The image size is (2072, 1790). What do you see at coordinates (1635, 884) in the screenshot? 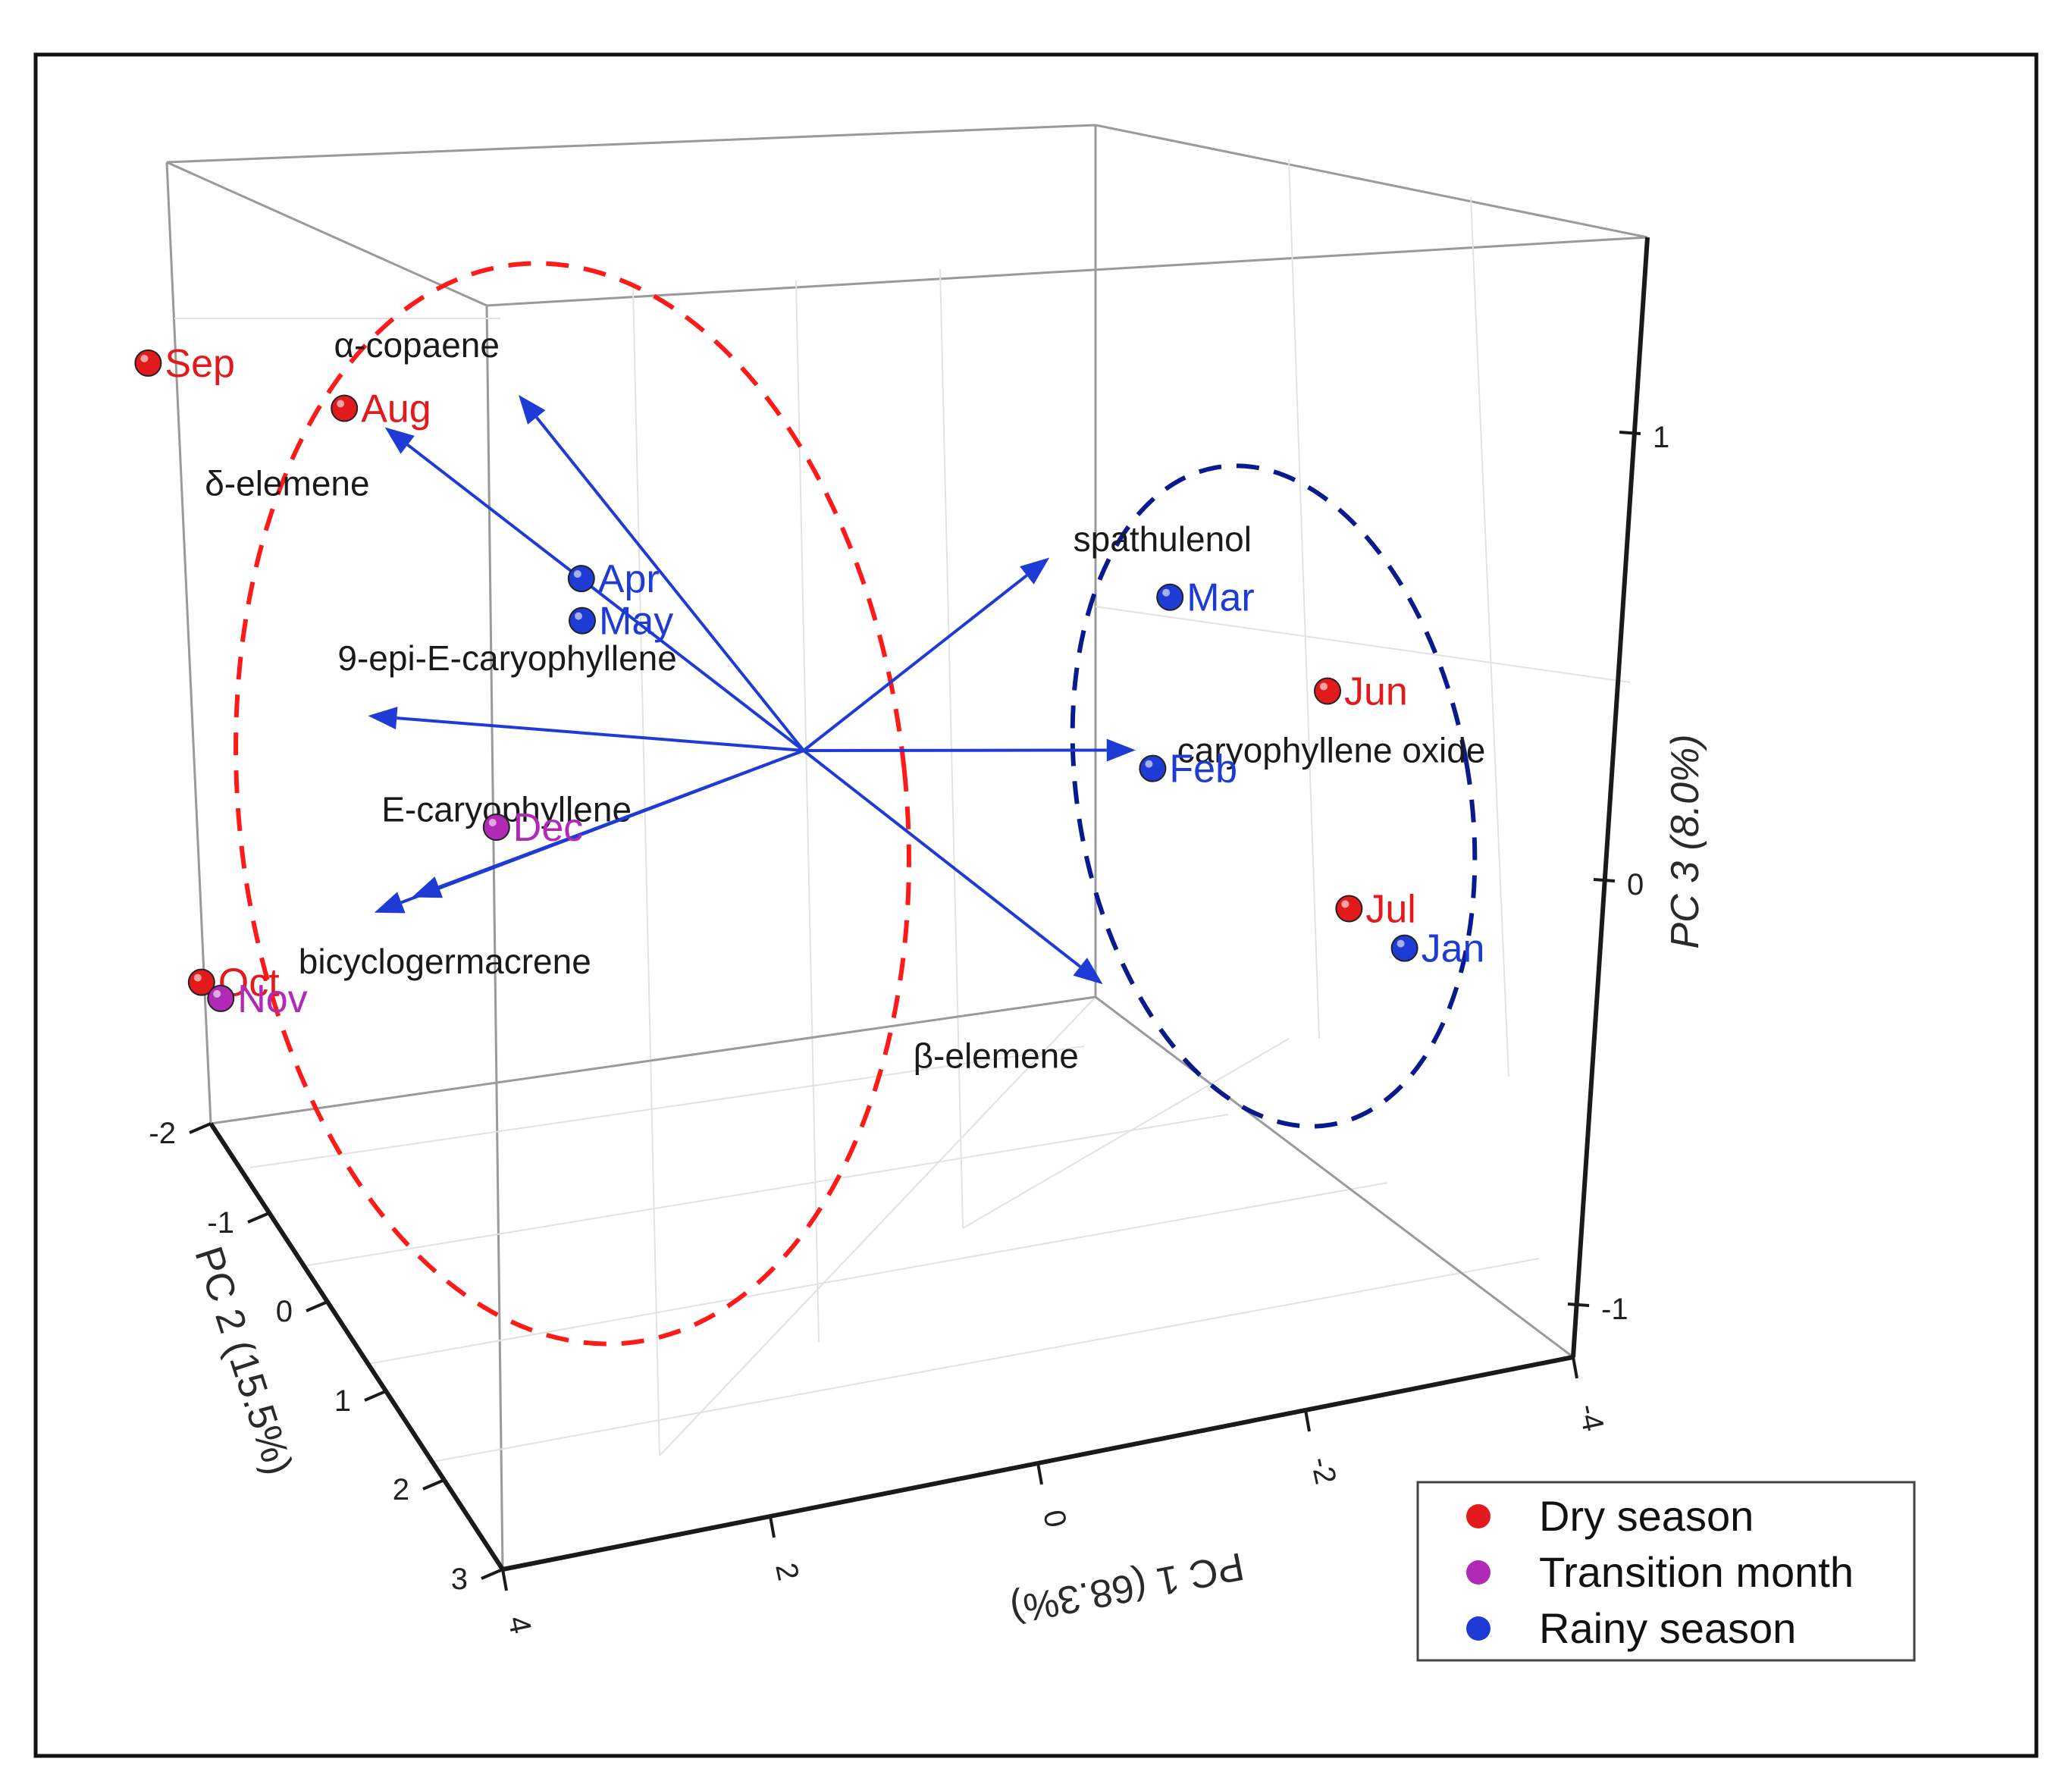
I see `pc3-tick-label: 0` at bounding box center [1635, 884].